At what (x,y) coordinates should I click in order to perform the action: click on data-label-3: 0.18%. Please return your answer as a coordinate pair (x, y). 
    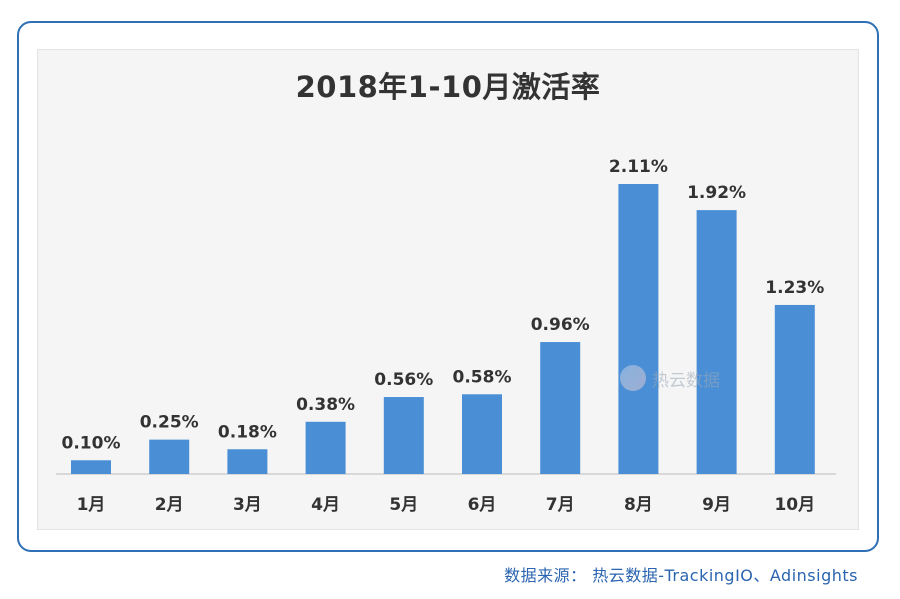
    Looking at the image, I should click on (247, 432).